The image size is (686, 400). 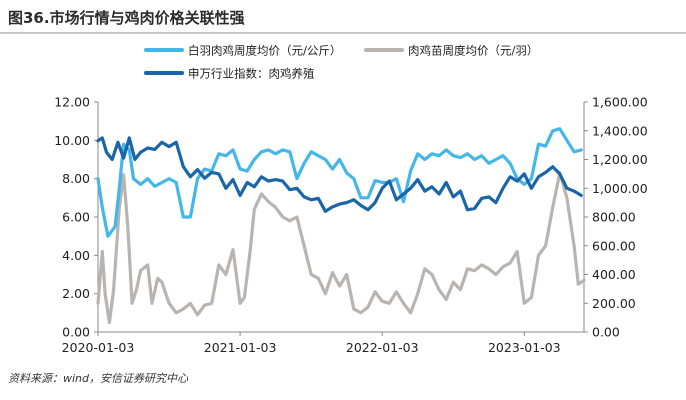 What do you see at coordinates (76, 217) in the screenshot?
I see `y-left-tick-label: 6.00` at bounding box center [76, 217].